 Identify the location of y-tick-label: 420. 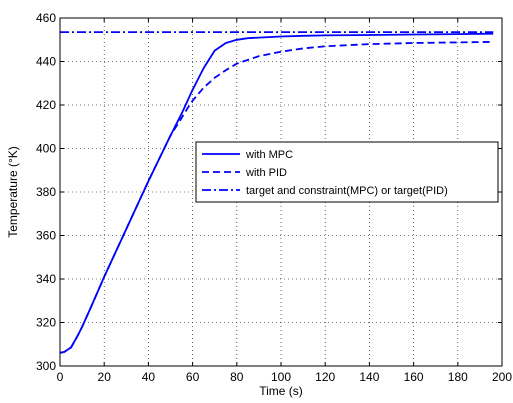
(46, 105).